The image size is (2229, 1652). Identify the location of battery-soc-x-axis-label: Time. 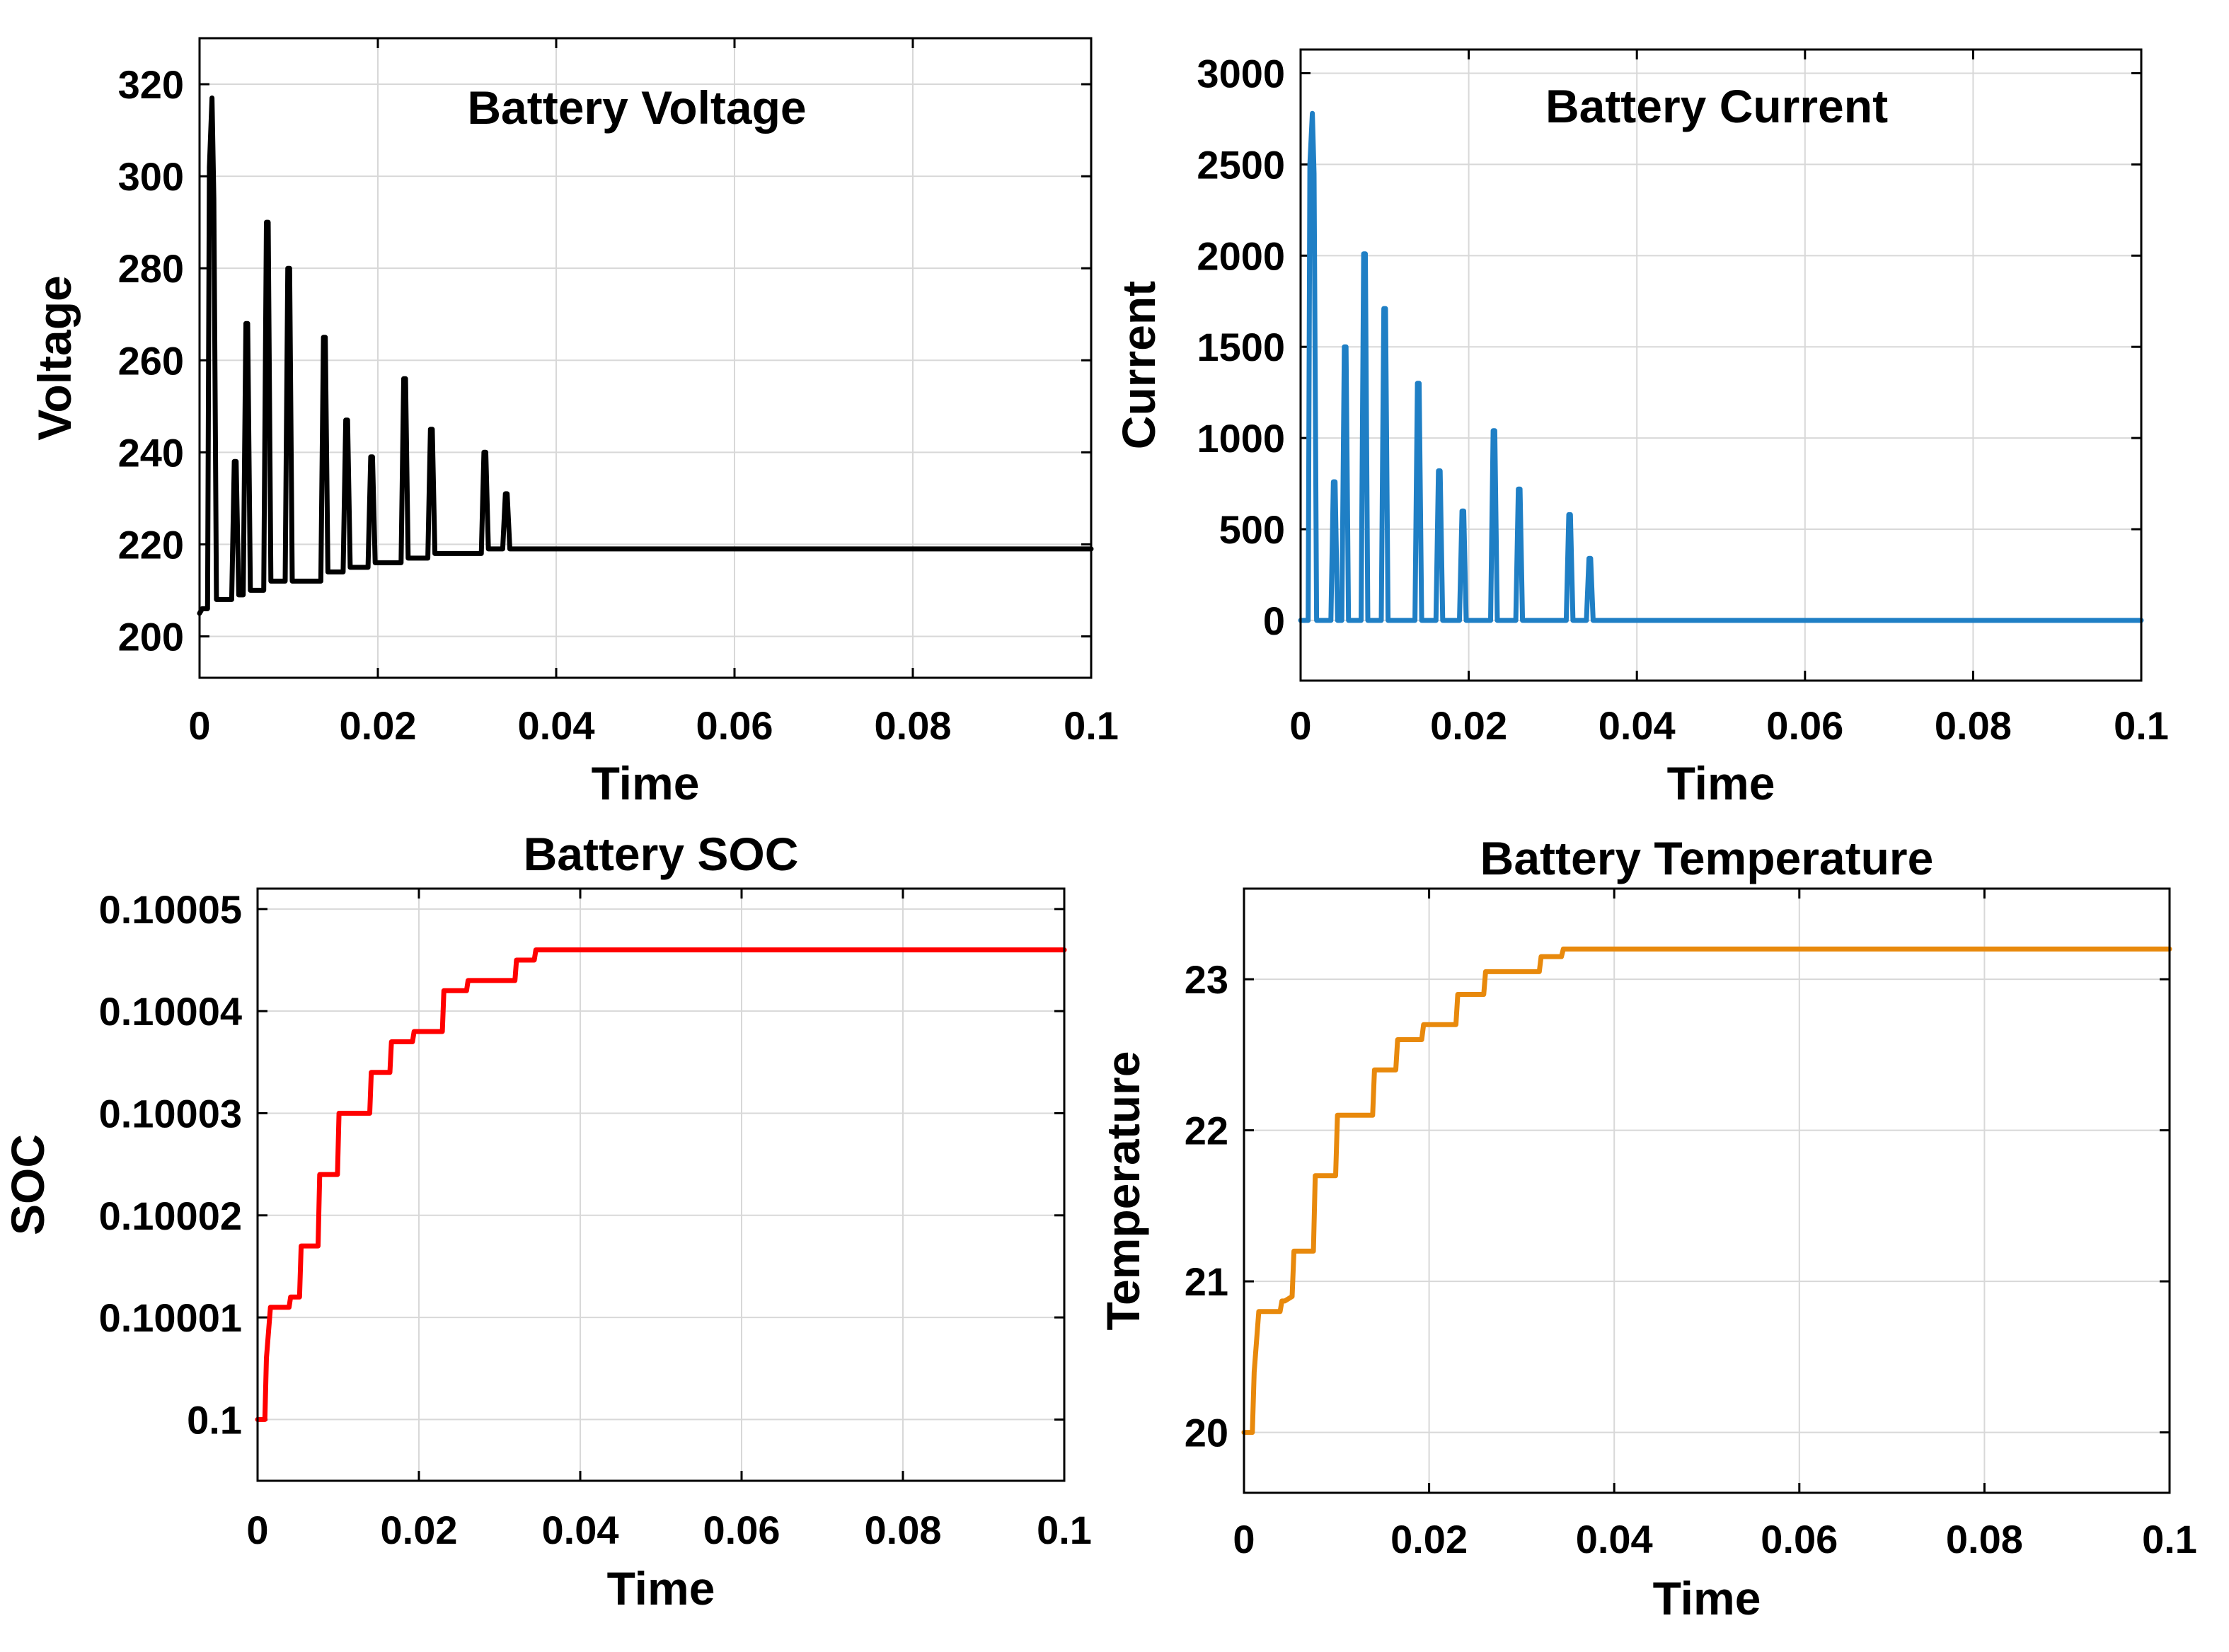
(661, 1588).